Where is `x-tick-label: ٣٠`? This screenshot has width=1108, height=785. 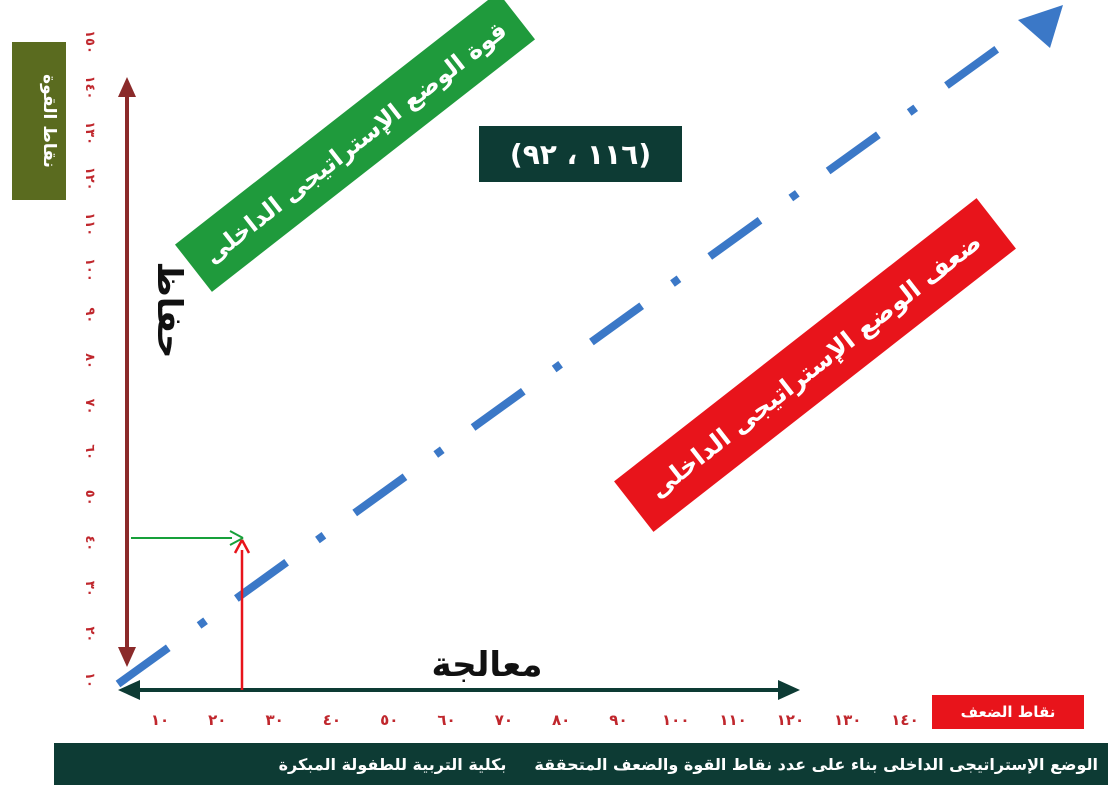
x-tick-label: ٣٠ is located at coordinates (274, 720).